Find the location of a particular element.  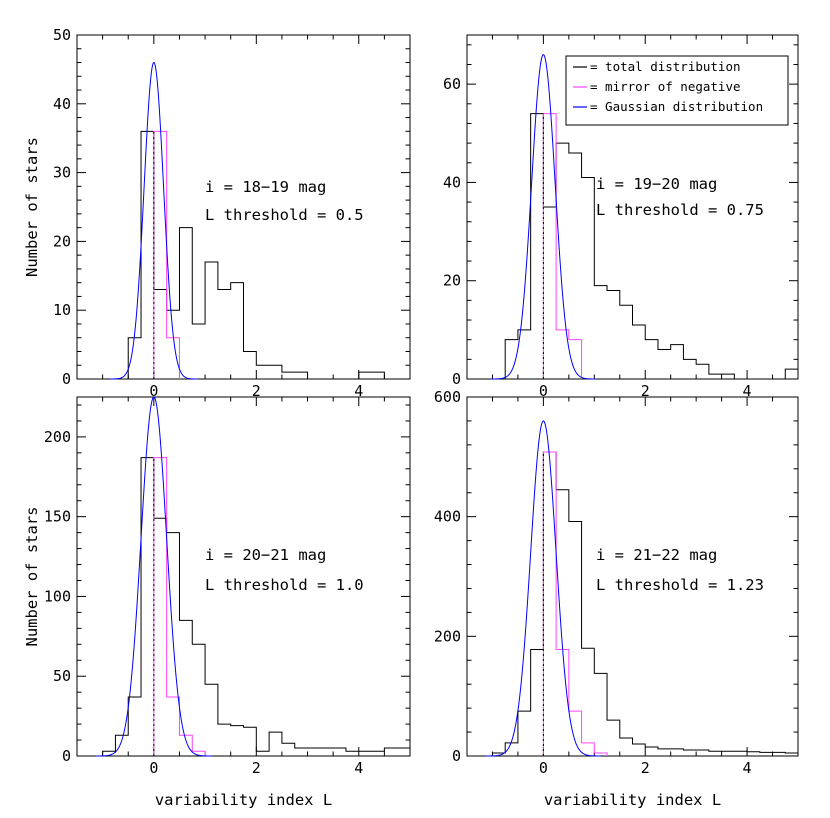

y-tick-label: 60 is located at coordinates (452, 84).